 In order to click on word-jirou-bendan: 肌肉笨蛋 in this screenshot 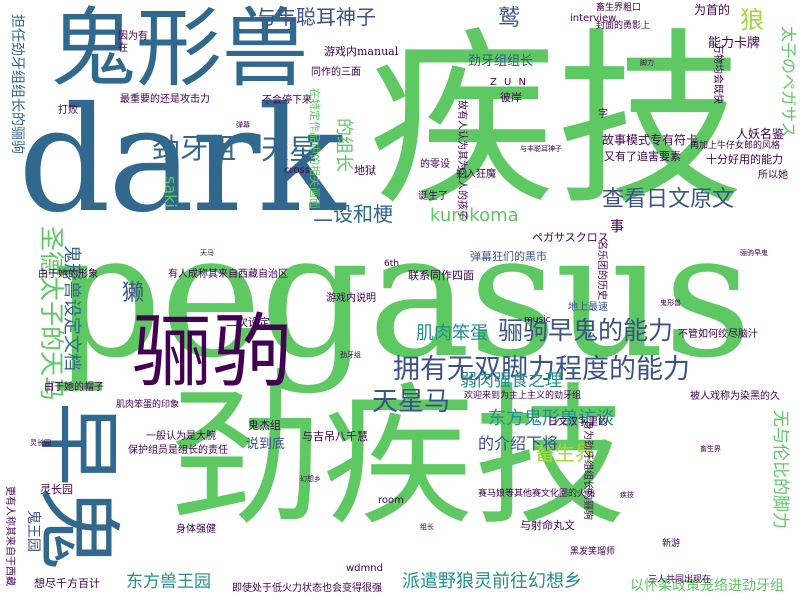, I will do `click(452, 333)`.